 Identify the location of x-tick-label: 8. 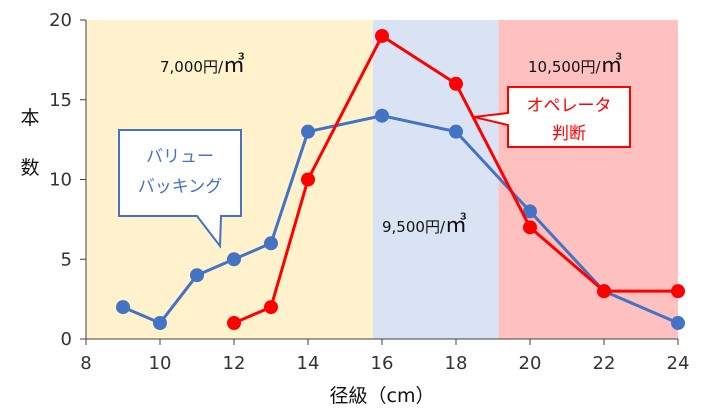
(85, 363).